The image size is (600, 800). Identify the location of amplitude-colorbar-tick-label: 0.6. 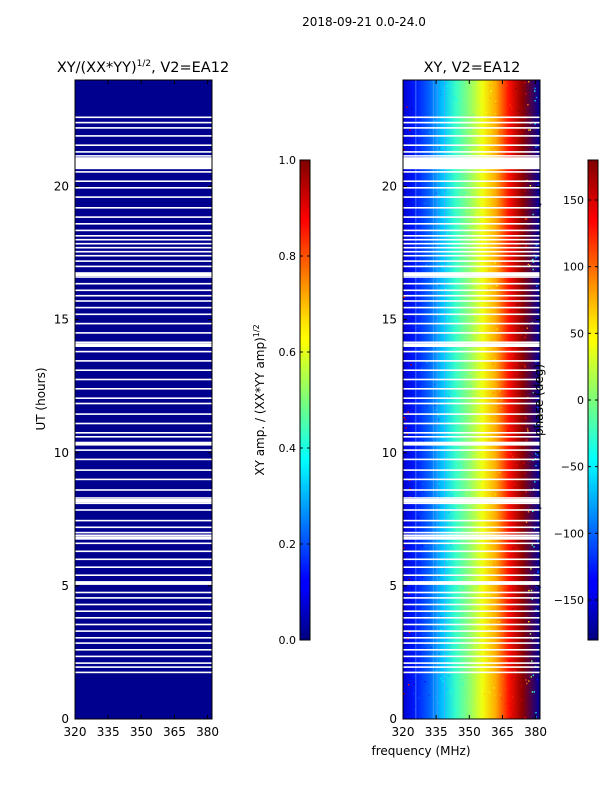
(288, 352).